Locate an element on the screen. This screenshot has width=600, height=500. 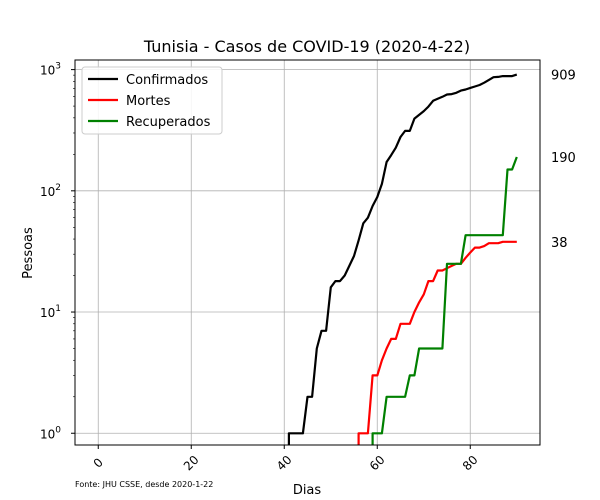
legend-box is located at coordinates (152, 100).